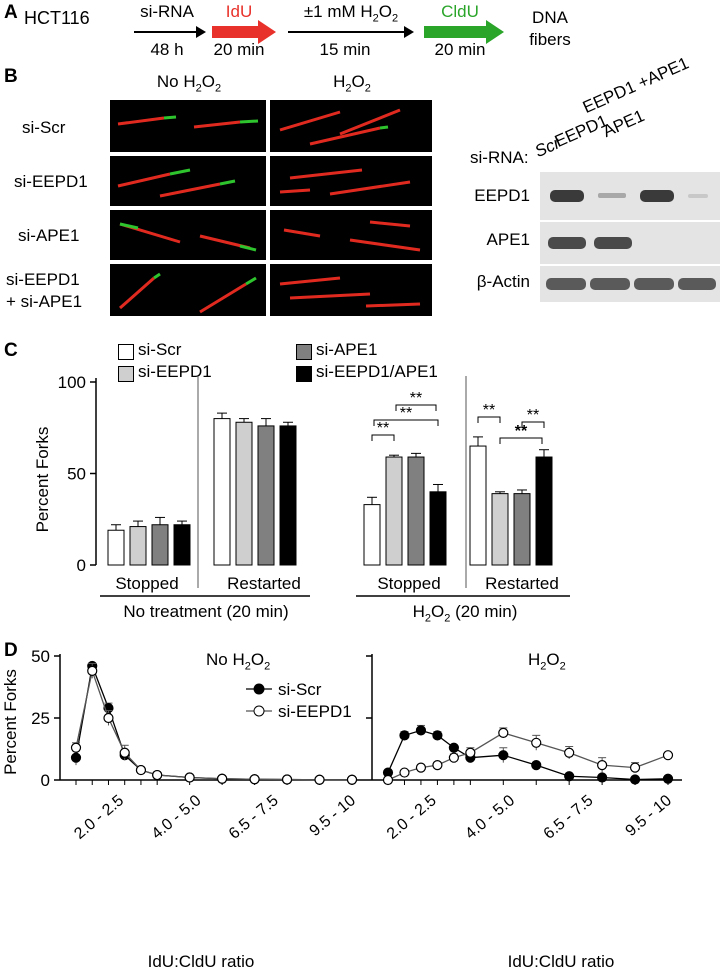 The image size is (723, 978). Describe the element at coordinates (409, 583) in the screenshot. I see `group-label-stopped-2: Stopped` at that location.